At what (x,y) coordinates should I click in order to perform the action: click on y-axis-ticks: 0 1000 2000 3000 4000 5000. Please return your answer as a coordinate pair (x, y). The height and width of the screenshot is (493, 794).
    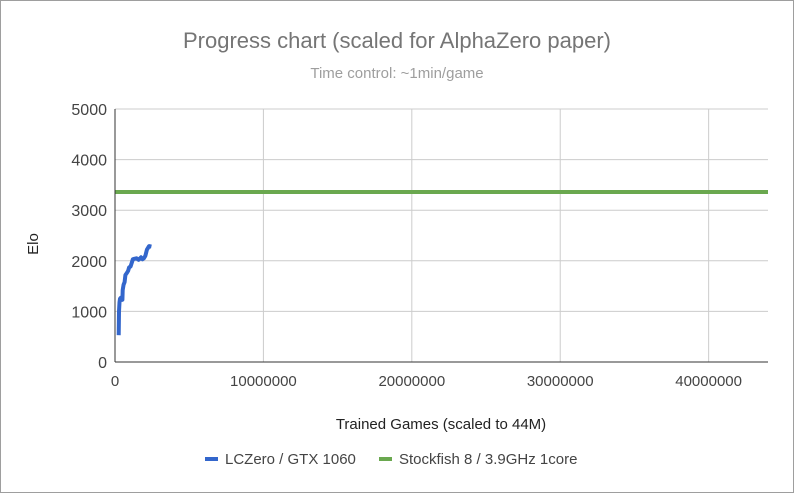
    Looking at the image, I should click on (89, 237).